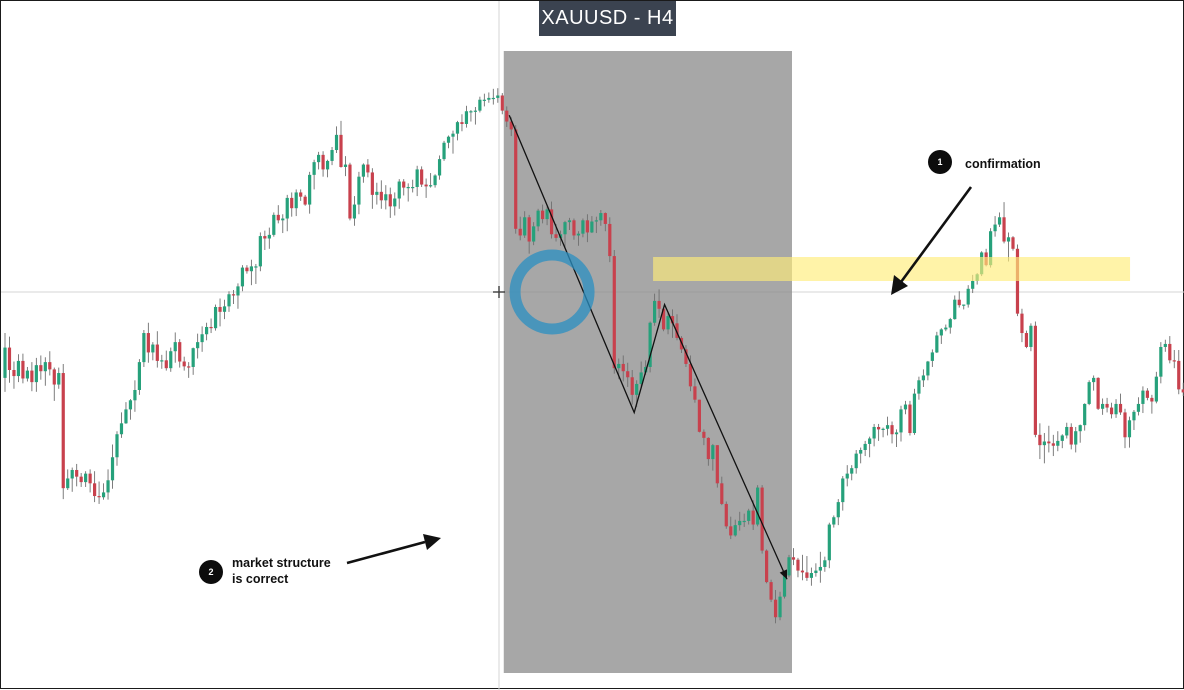 The height and width of the screenshot is (690, 1184). What do you see at coordinates (552, 292) in the screenshot?
I see `circle-marker` at bounding box center [552, 292].